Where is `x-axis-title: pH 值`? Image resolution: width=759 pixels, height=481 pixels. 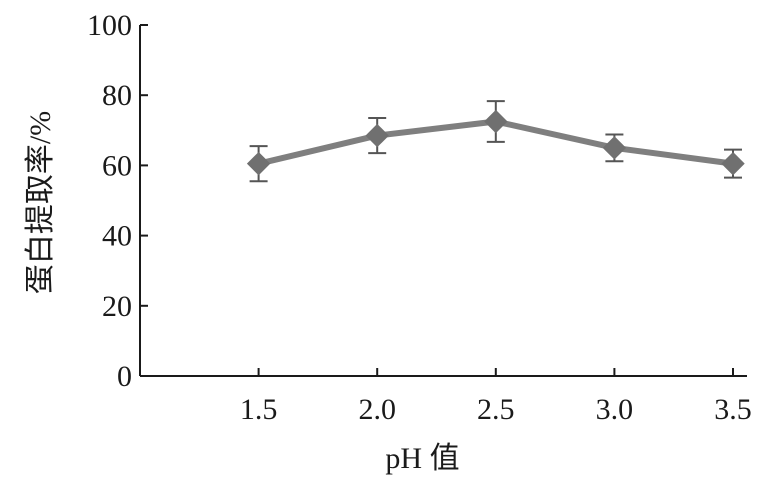 x-axis-title: pH 值 is located at coordinates (422, 458).